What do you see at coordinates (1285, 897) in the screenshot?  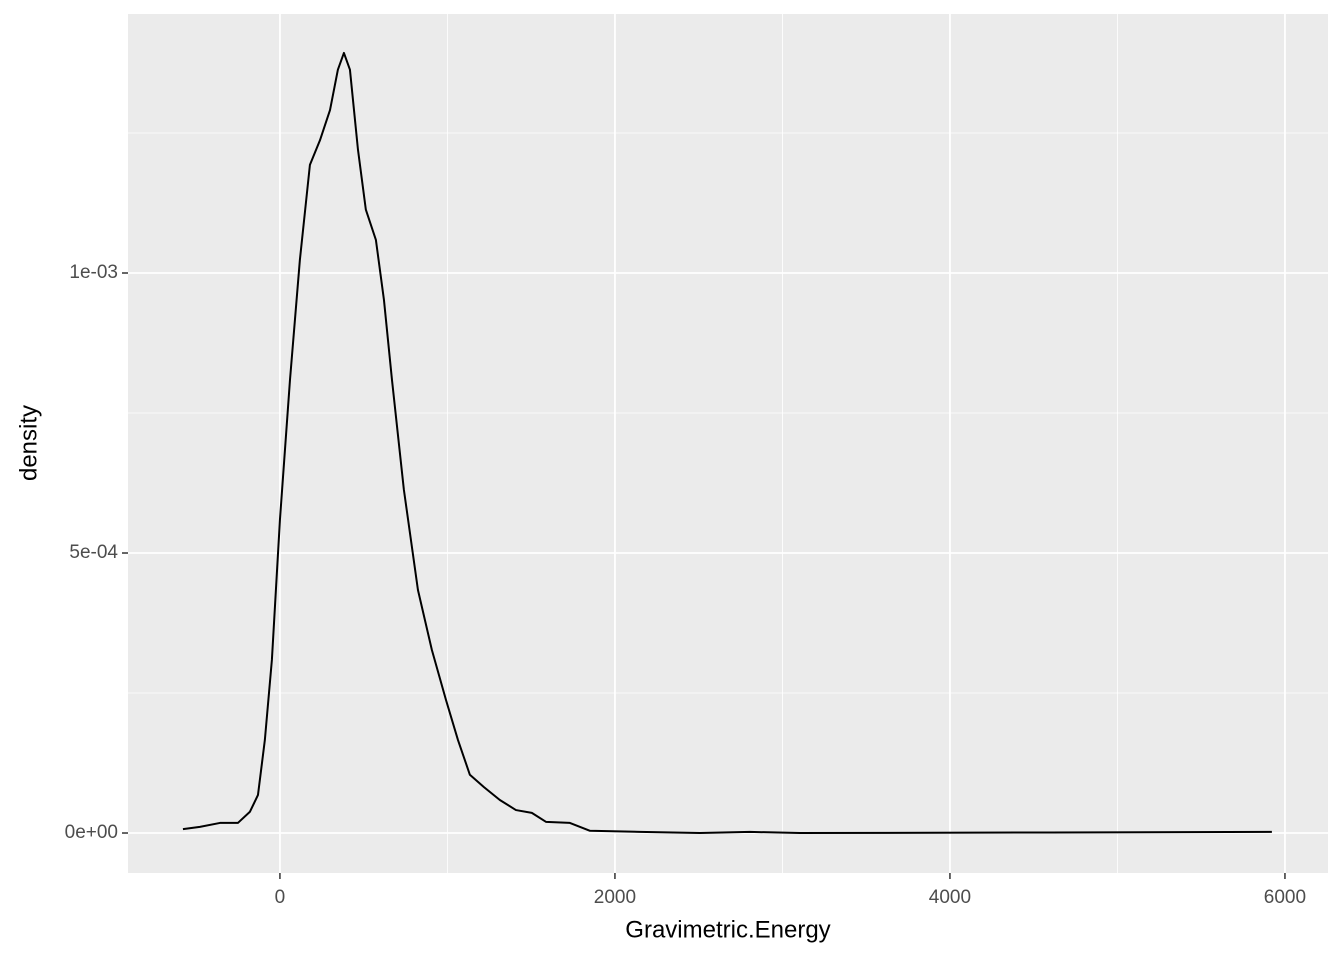 I see `x-tick-label: 6000` at bounding box center [1285, 897].